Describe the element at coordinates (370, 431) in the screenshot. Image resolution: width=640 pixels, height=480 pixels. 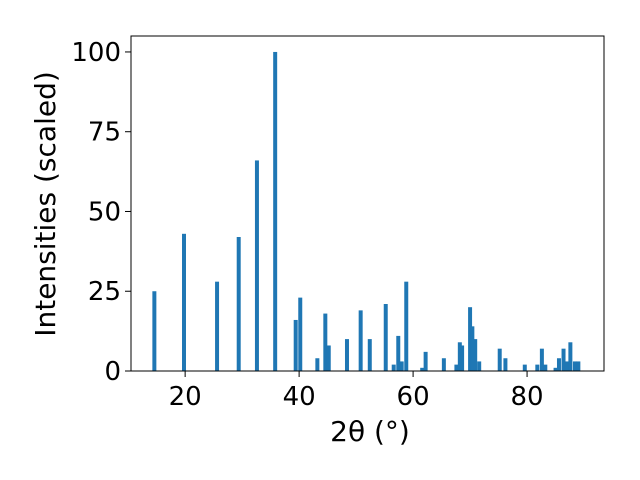
I see `x-axis-label: 2θ (°)` at that location.